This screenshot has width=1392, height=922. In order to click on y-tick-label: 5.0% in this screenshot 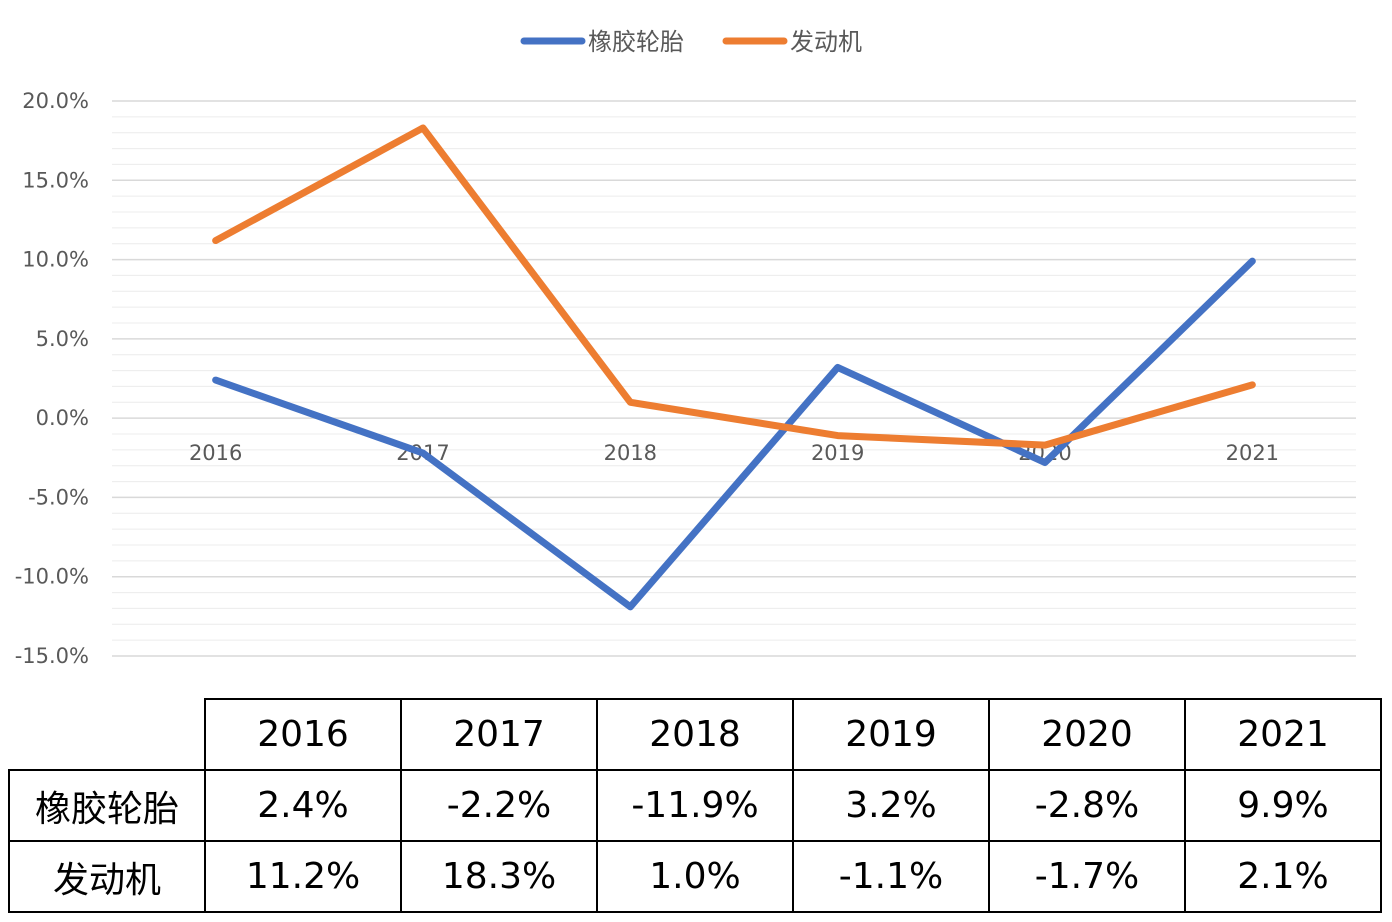, I will do `click(62, 339)`.